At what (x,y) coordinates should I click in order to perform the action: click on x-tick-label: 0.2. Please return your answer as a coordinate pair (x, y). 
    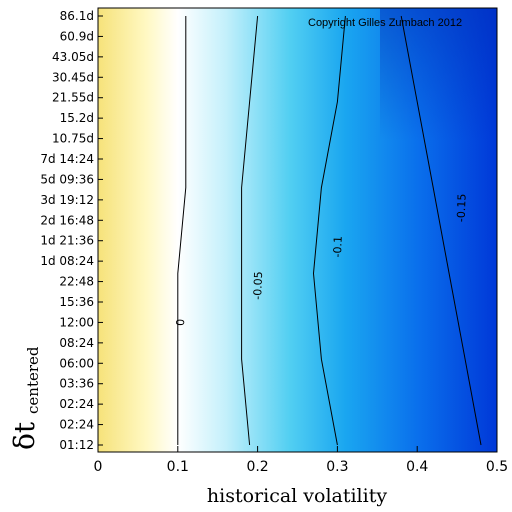
    Looking at the image, I should click on (257, 467).